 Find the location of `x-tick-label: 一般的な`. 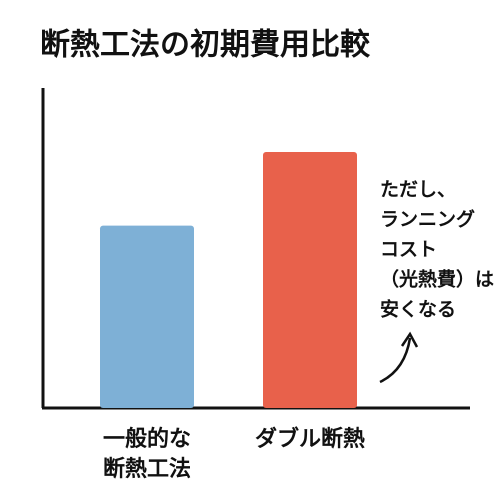

x-tick-label: 一般的な is located at coordinates (147, 439).